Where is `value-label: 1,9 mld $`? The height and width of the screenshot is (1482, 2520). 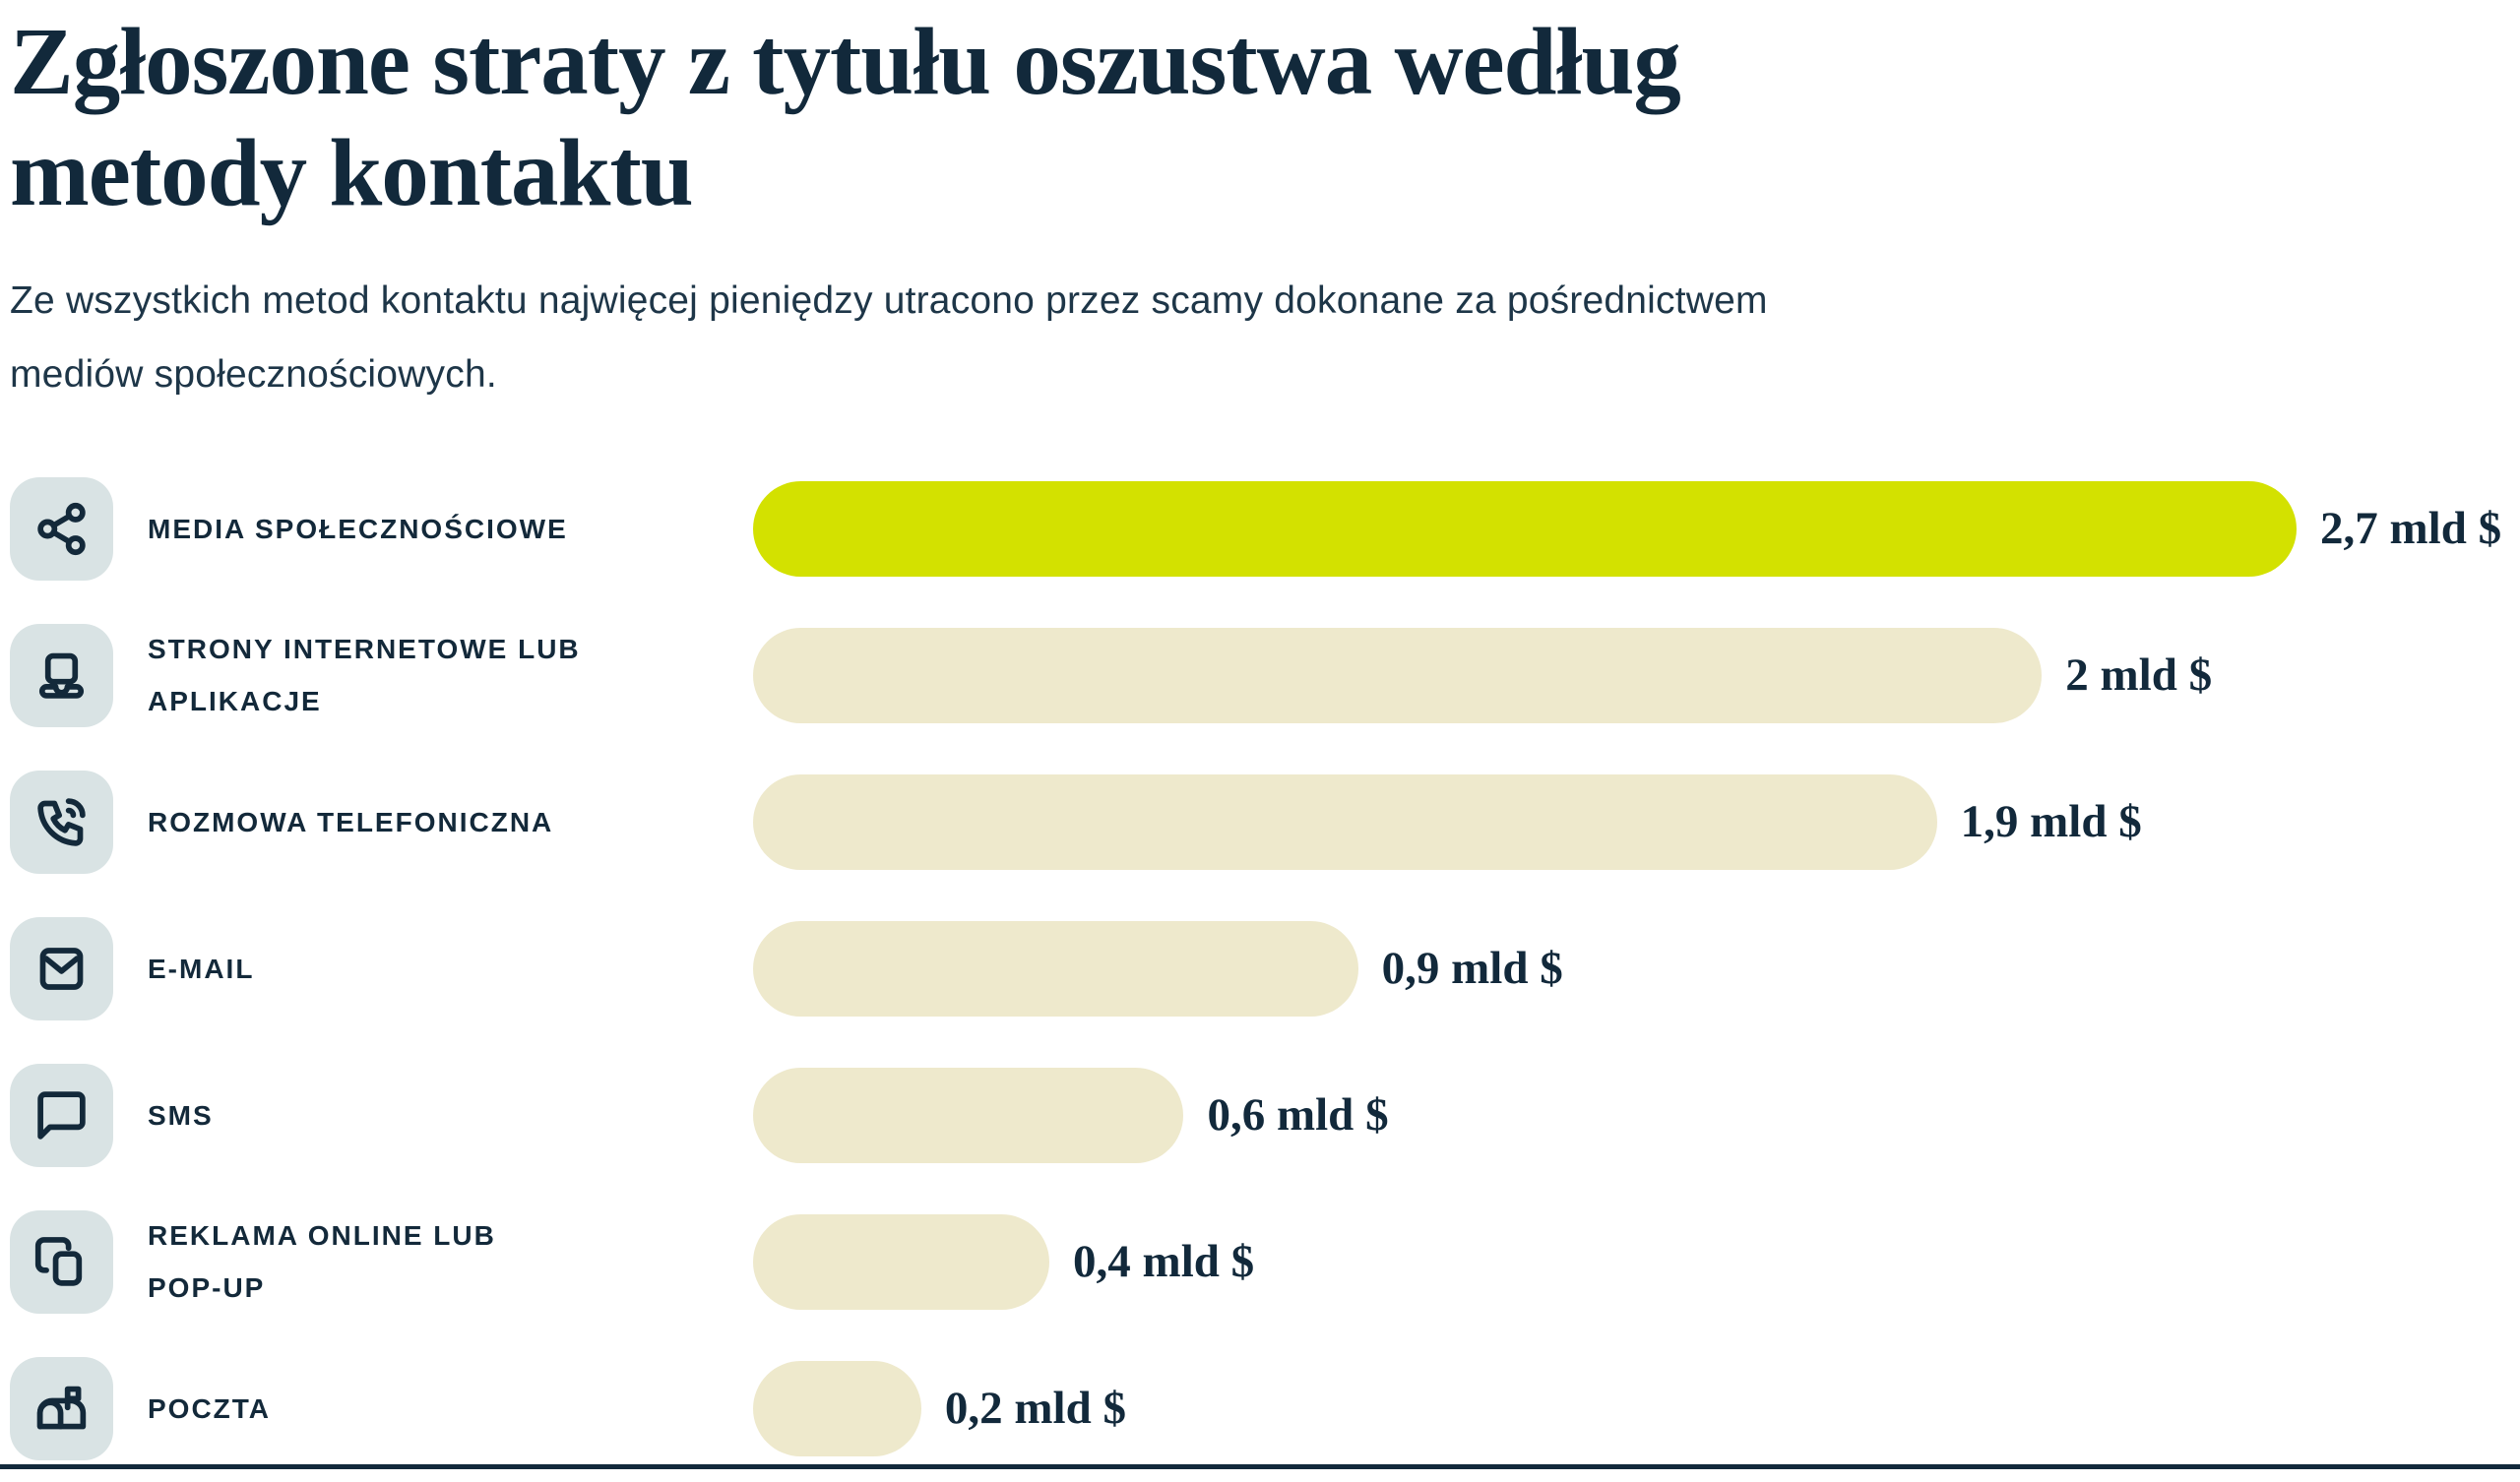 value-label: 1,9 mld $ is located at coordinates (2051, 822).